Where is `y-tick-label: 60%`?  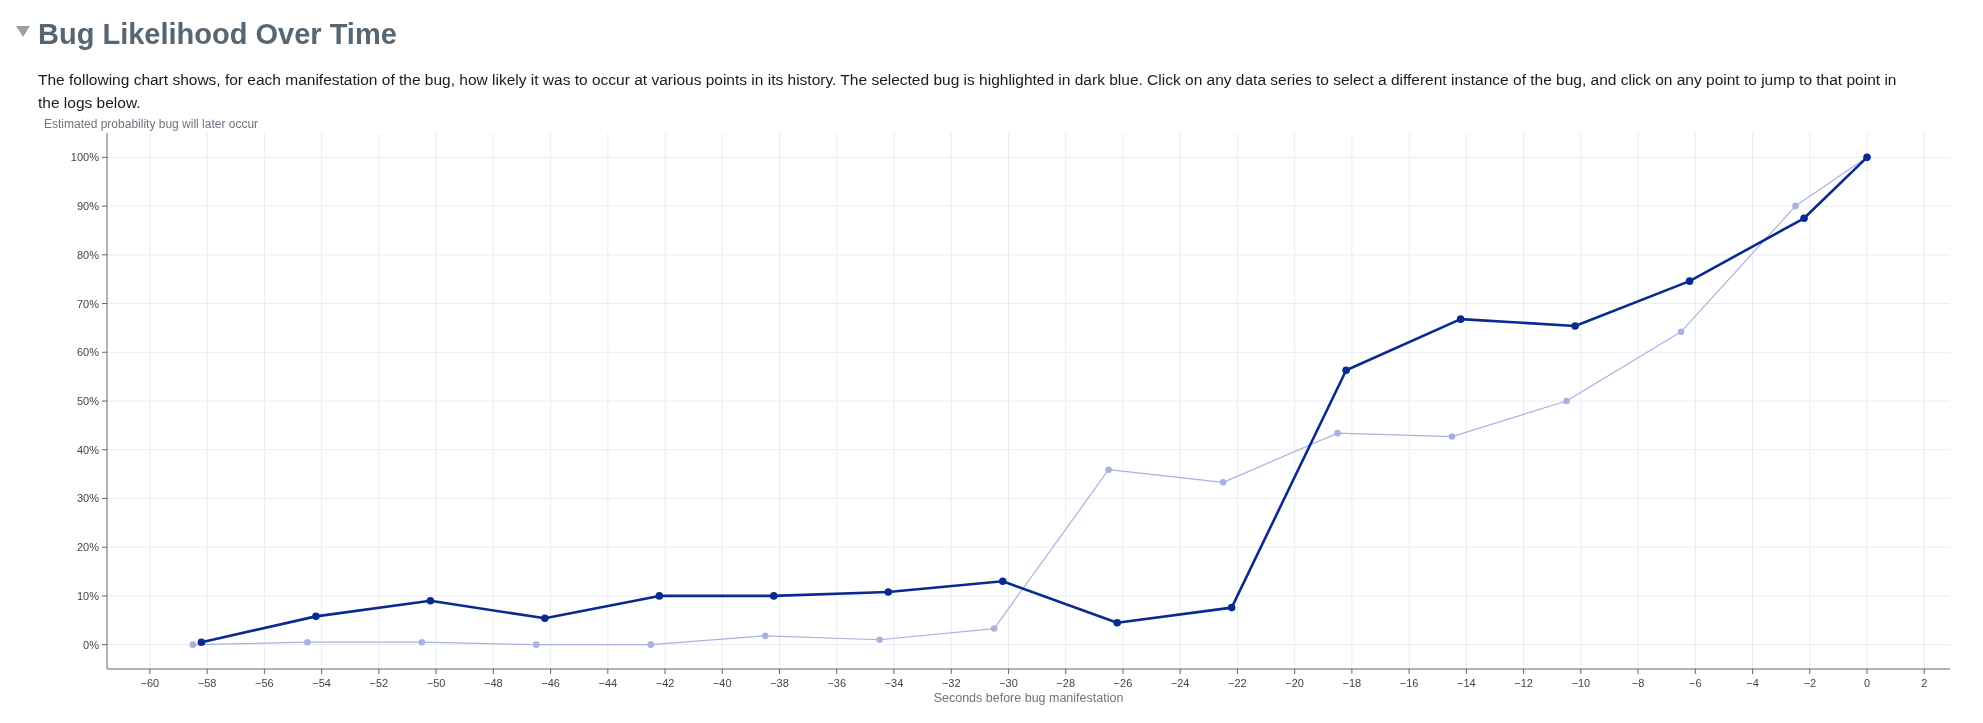
y-tick-label: 60% is located at coordinates (88, 352).